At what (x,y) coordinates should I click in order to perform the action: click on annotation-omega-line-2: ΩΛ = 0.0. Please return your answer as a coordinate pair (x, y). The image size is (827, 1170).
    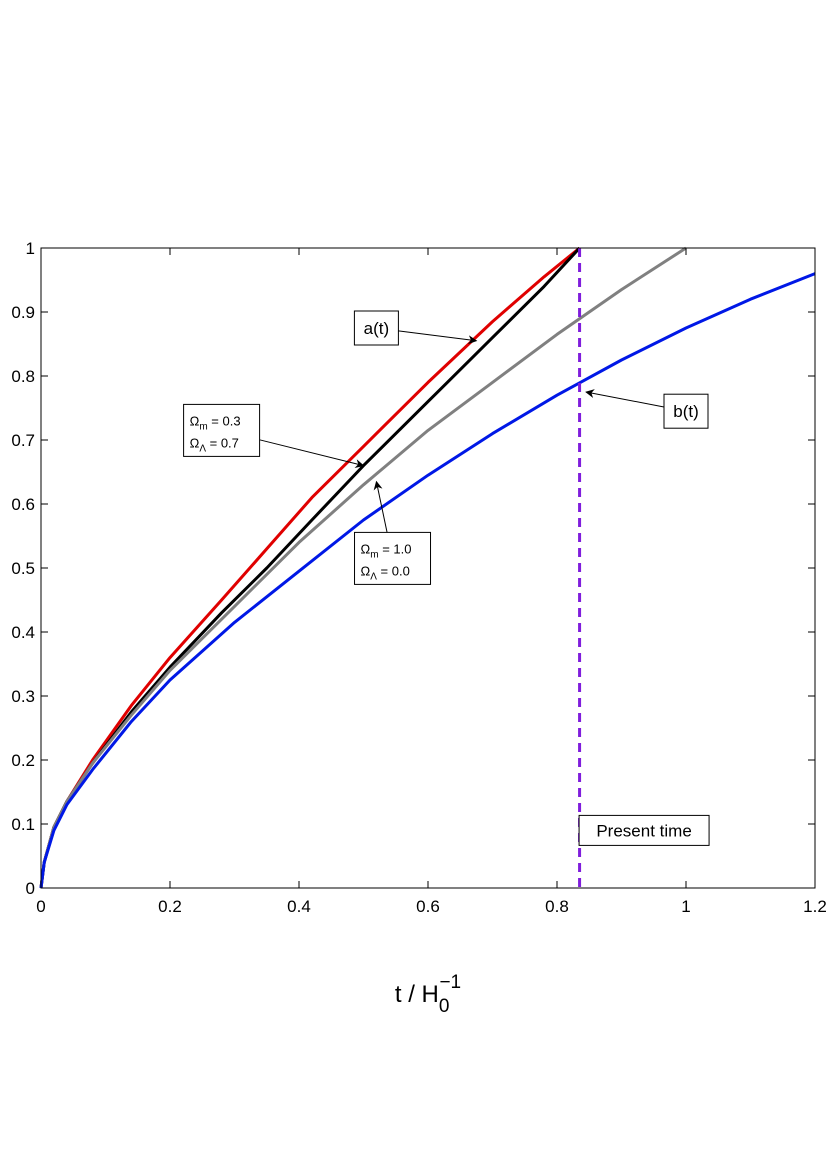
    Looking at the image, I should click on (385, 572).